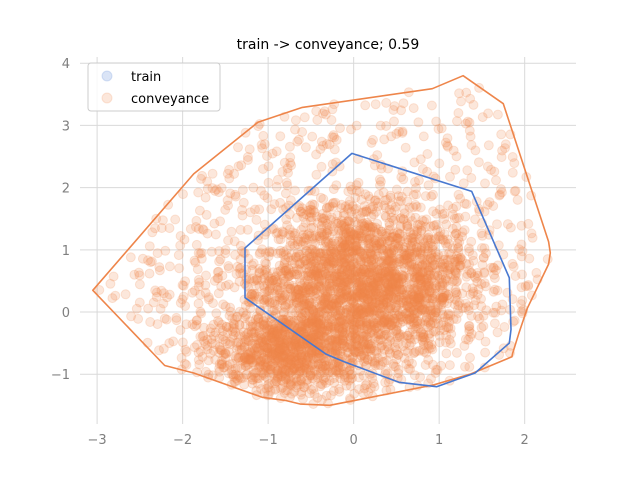 Image resolution: width=640 pixels, height=480 pixels. Describe the element at coordinates (97, 440) in the screenshot. I see `x-tick-label: −3` at that location.